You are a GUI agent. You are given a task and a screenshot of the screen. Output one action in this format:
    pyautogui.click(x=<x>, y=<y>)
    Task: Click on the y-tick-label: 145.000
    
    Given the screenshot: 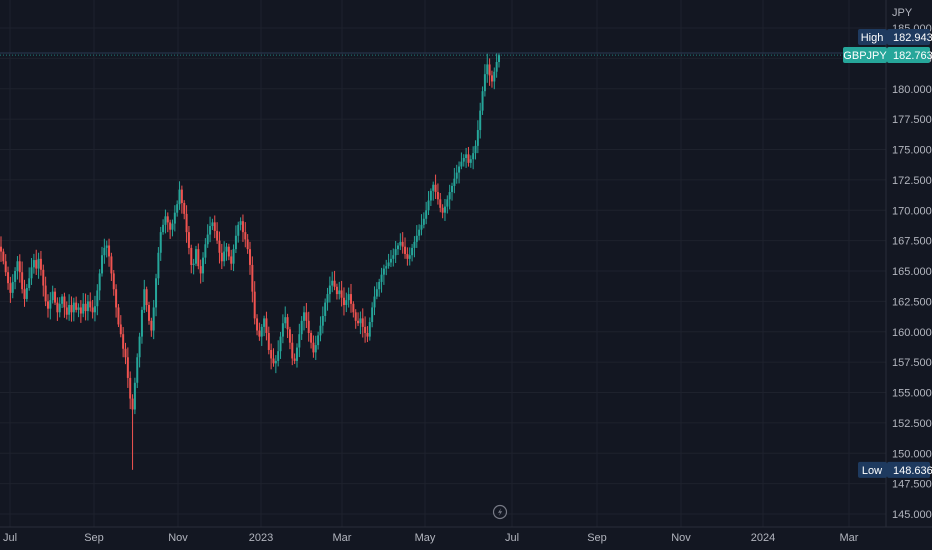 What is the action you would take?
    pyautogui.click(x=912, y=515)
    